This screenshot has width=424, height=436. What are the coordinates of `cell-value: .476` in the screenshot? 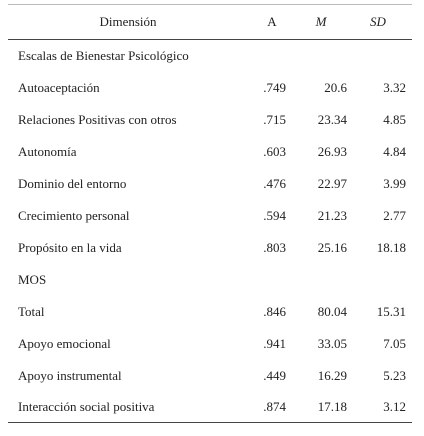 It's located at (274, 183).